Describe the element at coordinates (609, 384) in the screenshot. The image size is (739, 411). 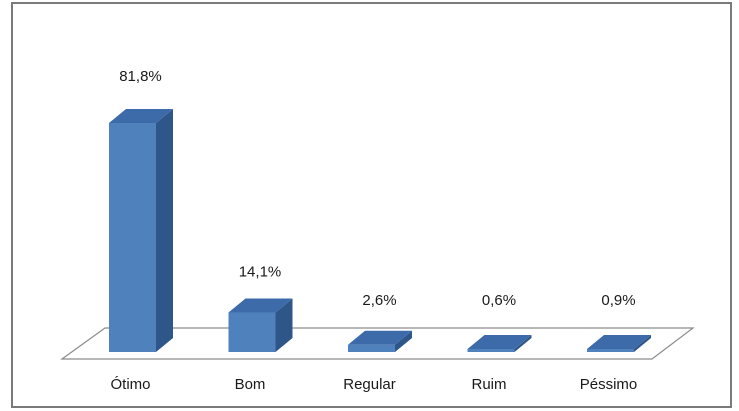
I see `category-label-4: Péssimo` at that location.